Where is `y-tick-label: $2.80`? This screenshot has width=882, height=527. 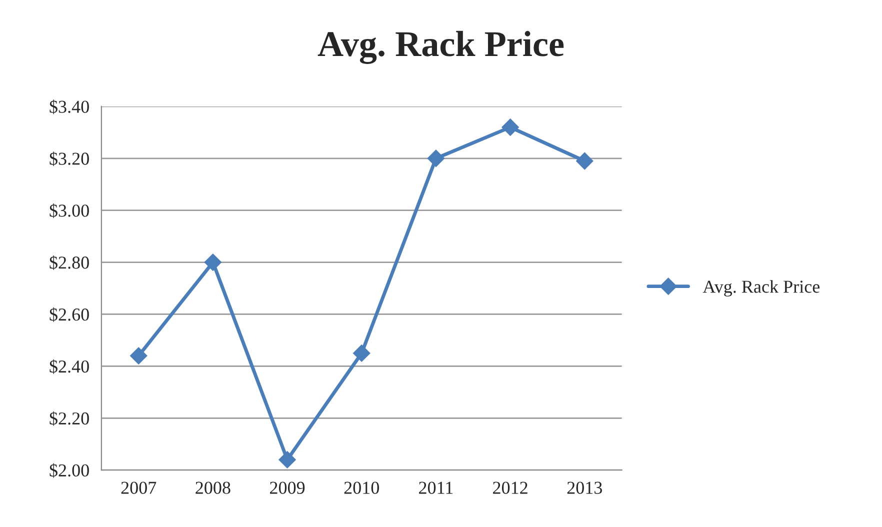 y-tick-label: $2.80 is located at coordinates (69, 262).